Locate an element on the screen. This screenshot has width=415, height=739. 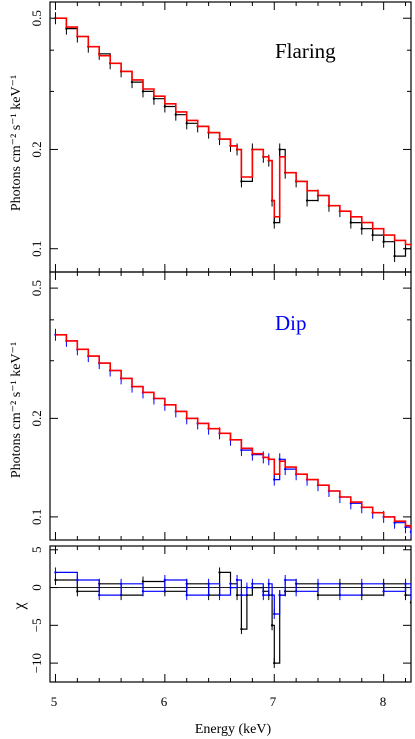
y-tick-label: −5 is located at coordinates (36, 625).